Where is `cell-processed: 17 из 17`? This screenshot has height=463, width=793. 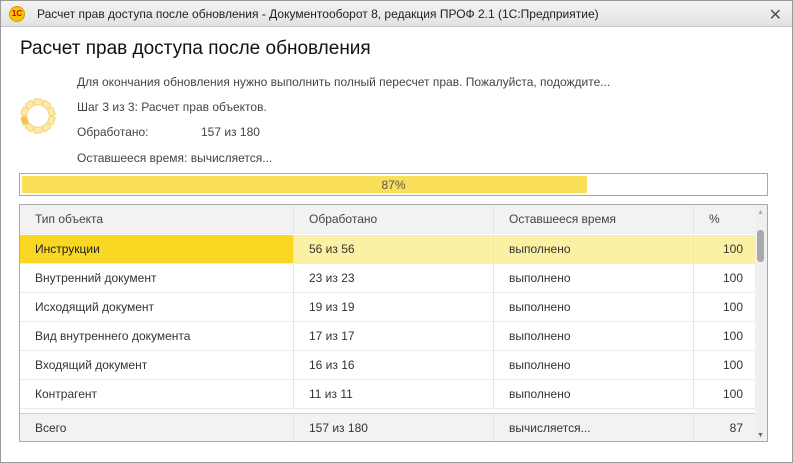 cell-processed: 17 из 17 is located at coordinates (394, 336).